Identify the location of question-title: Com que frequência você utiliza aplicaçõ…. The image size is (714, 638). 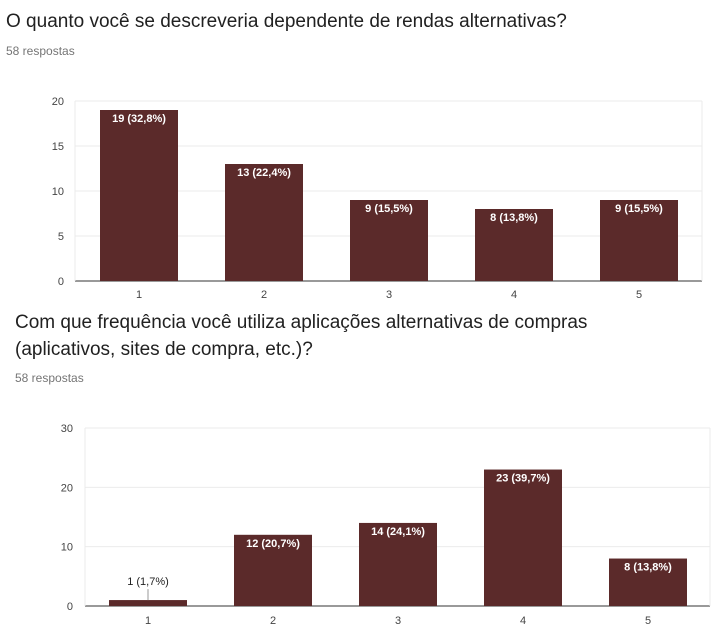
(301, 336).